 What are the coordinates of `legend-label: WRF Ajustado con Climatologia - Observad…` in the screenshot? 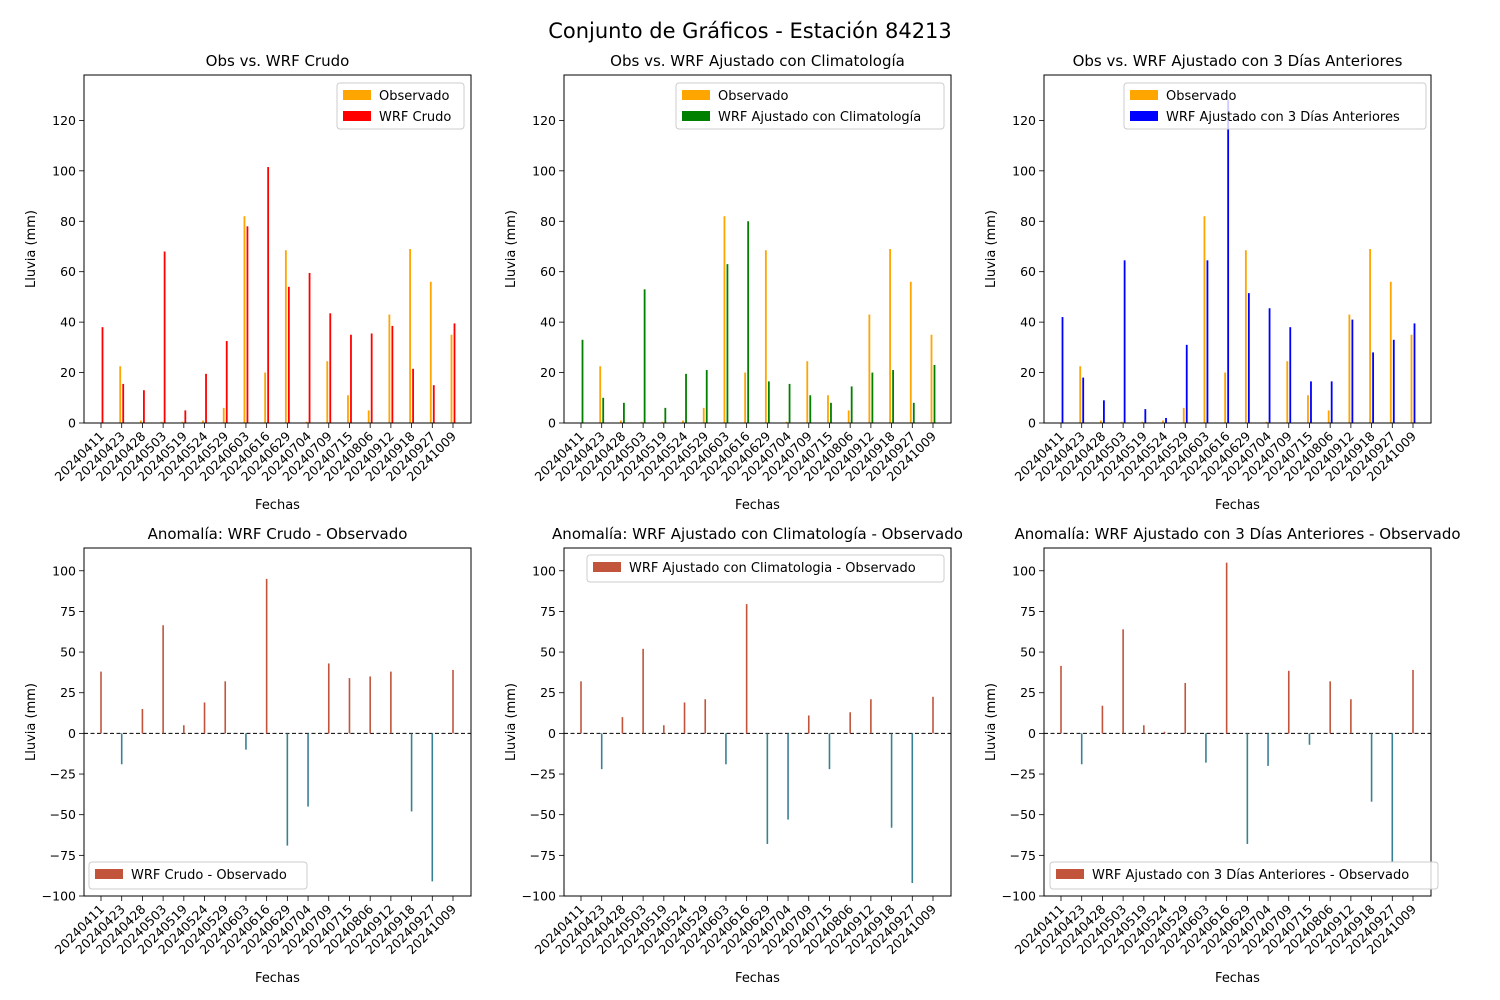 It's located at (772, 568).